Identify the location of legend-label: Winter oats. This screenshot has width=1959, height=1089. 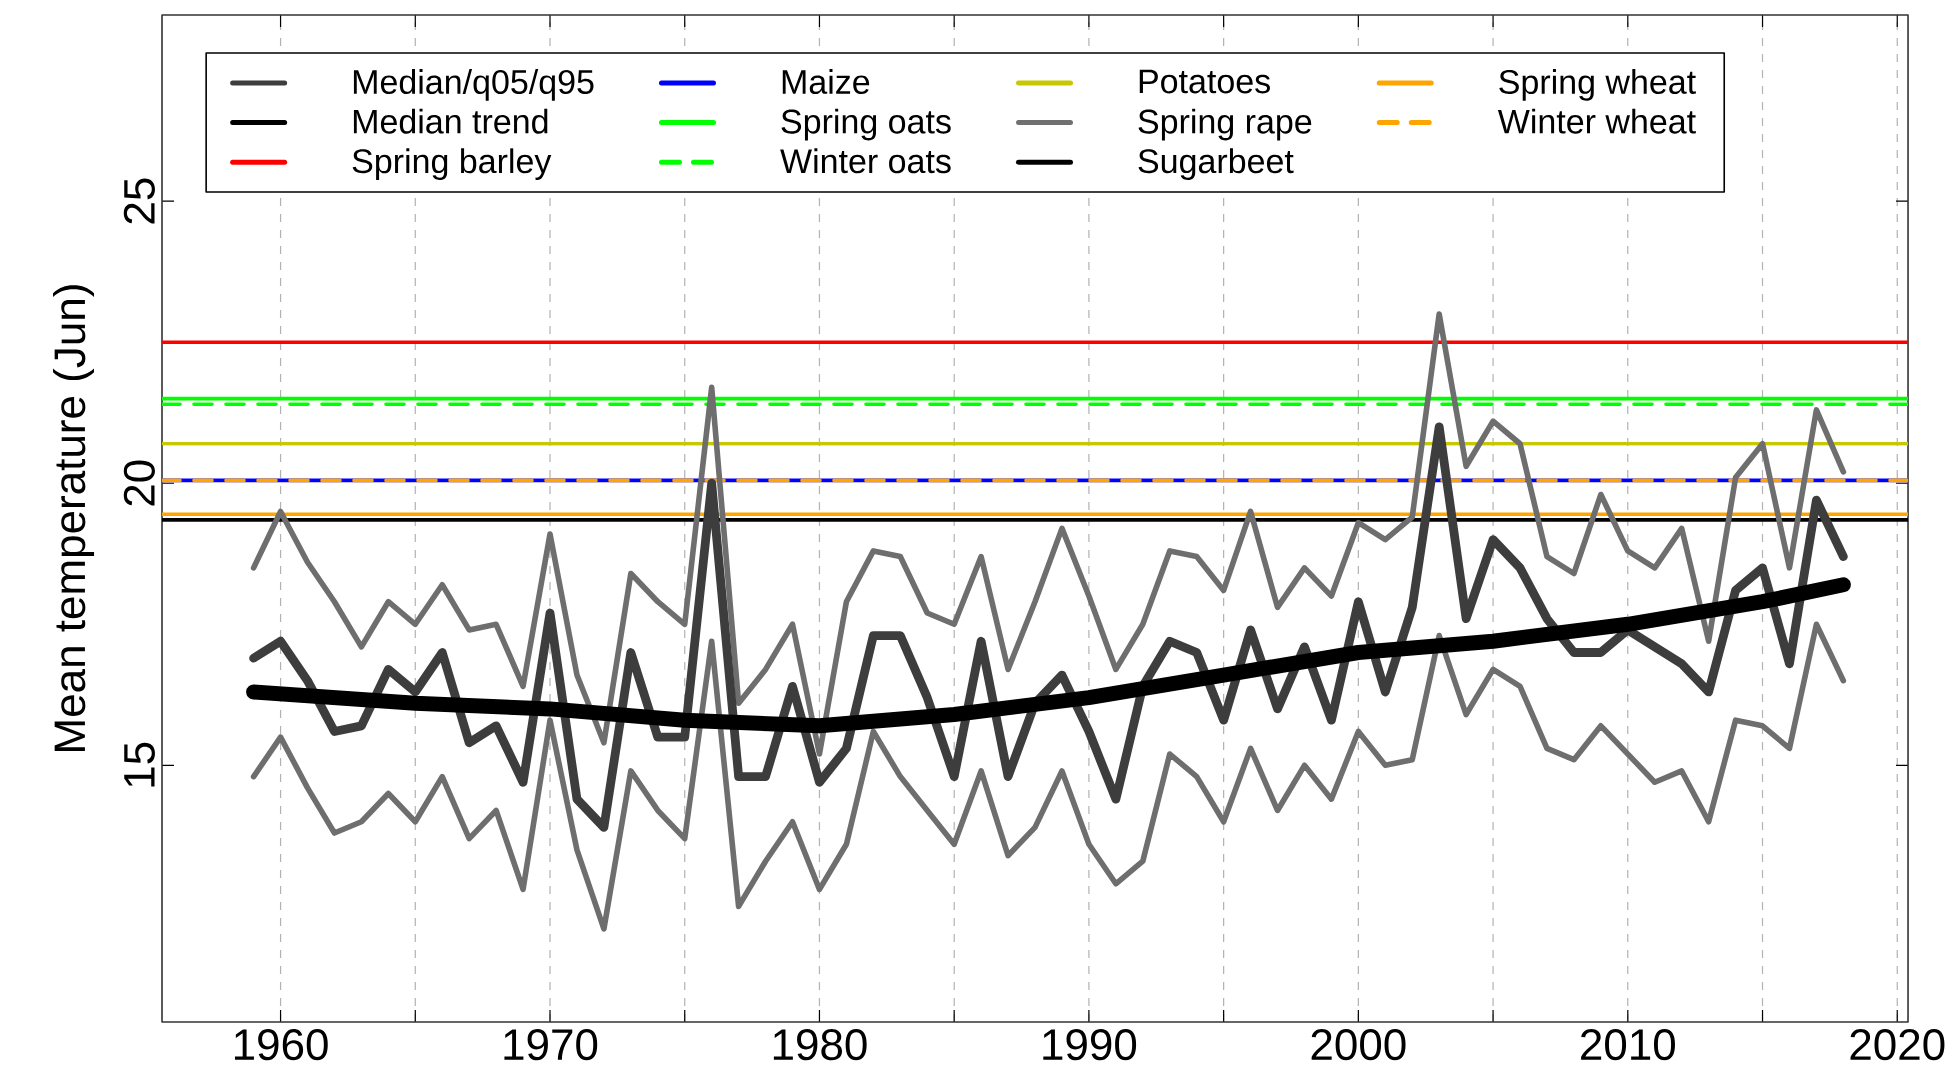
(865, 161).